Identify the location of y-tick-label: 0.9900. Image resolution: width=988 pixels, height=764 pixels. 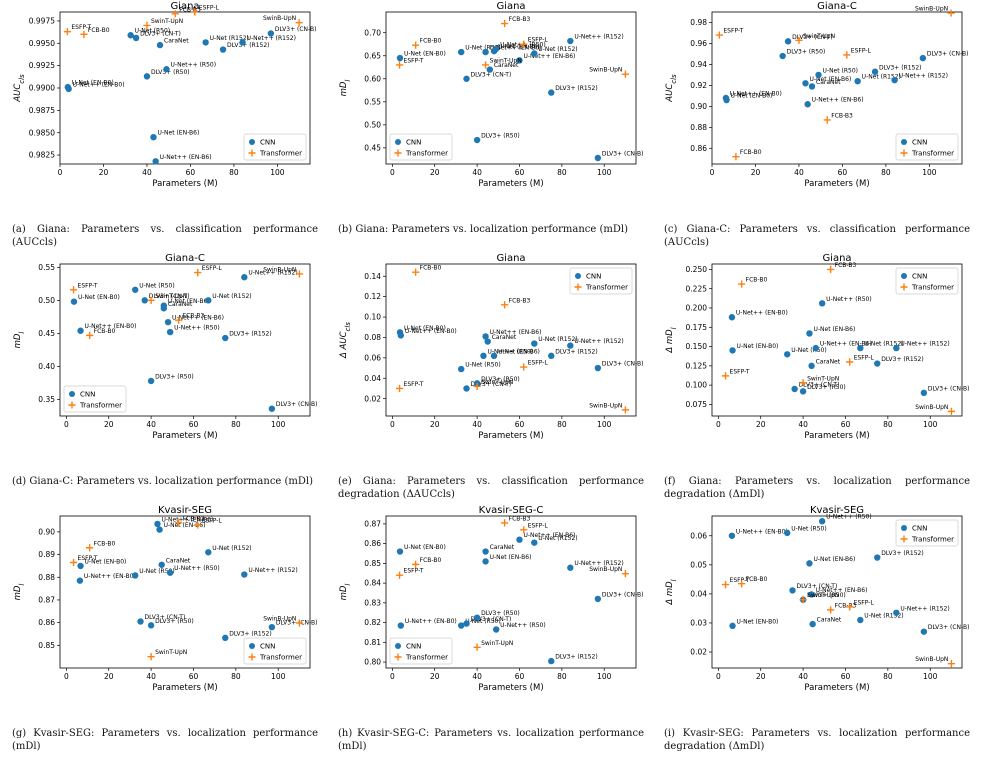
(42, 88).